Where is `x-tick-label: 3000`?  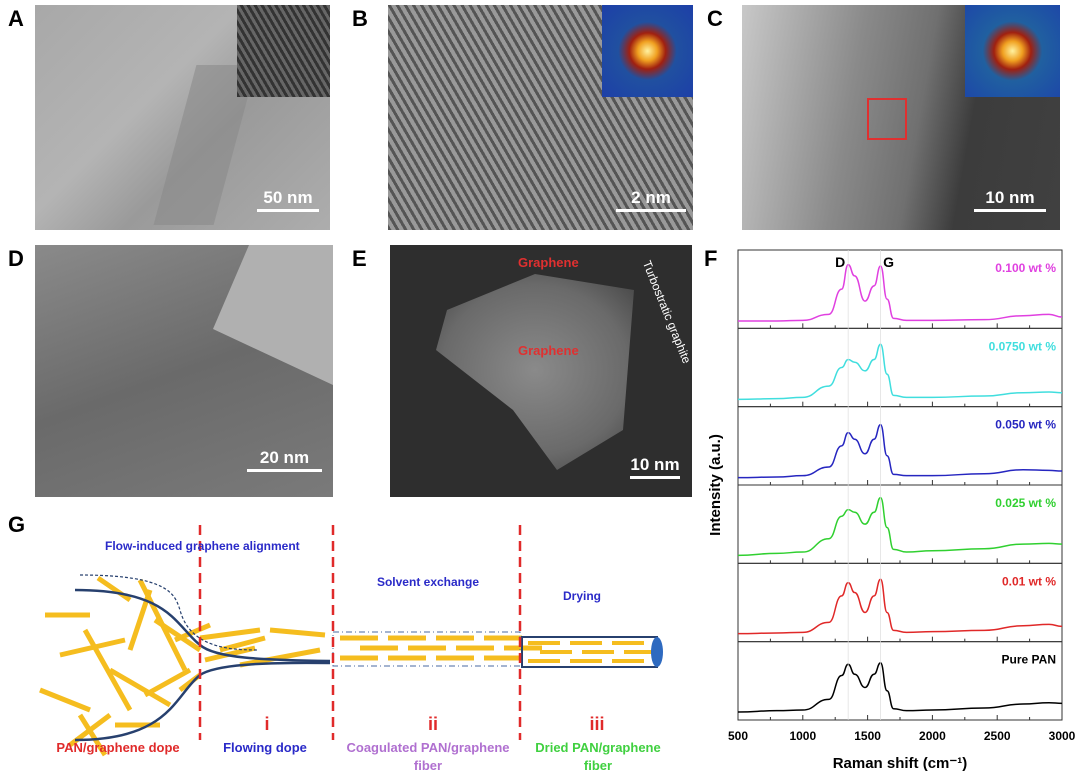 x-tick-label: 3000 is located at coordinates (1062, 736).